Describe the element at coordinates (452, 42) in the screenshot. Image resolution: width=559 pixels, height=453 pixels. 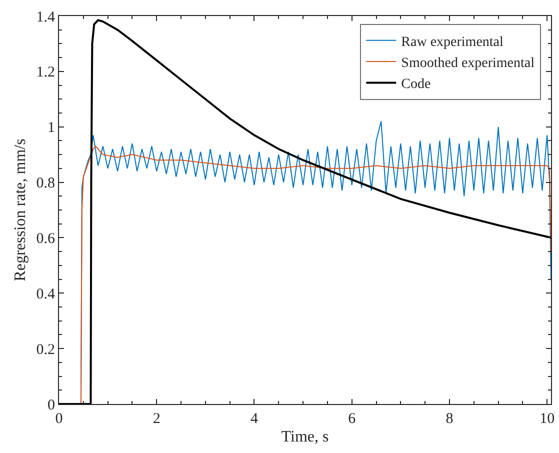
I see `legend-label: Raw experimental` at that location.